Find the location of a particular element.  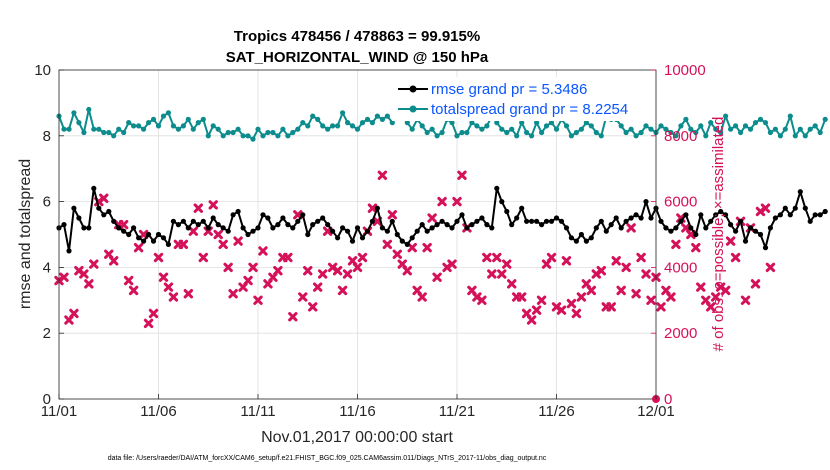

y-tick-label-right: 0 is located at coordinates (668, 399).